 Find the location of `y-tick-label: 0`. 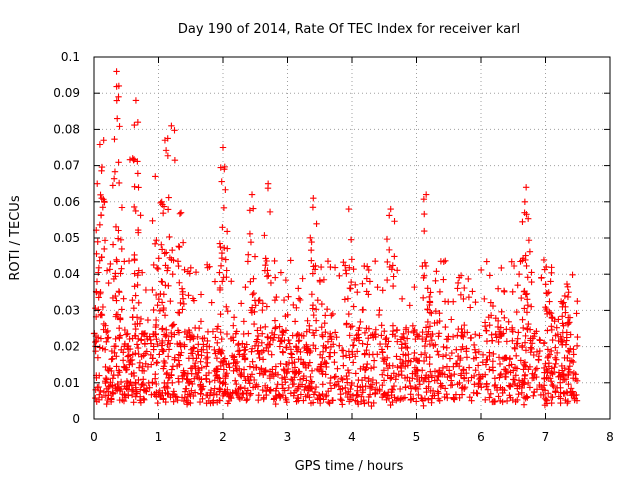

y-tick-label: 0 is located at coordinates (76, 419).